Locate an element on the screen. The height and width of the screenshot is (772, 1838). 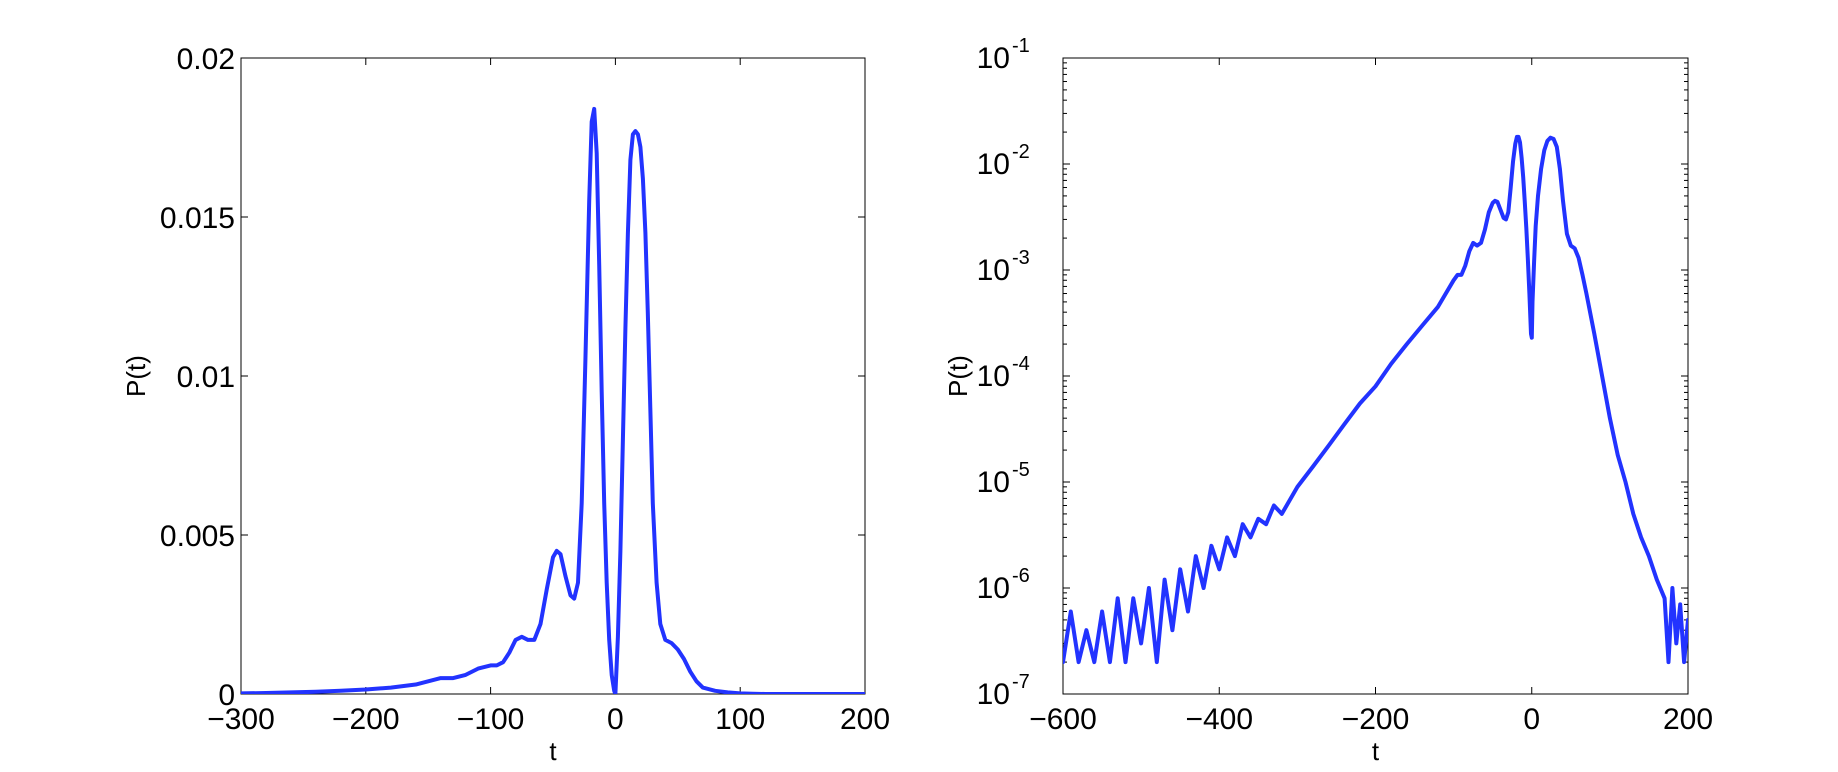
x-tick-label: −400 is located at coordinates (1219, 719).